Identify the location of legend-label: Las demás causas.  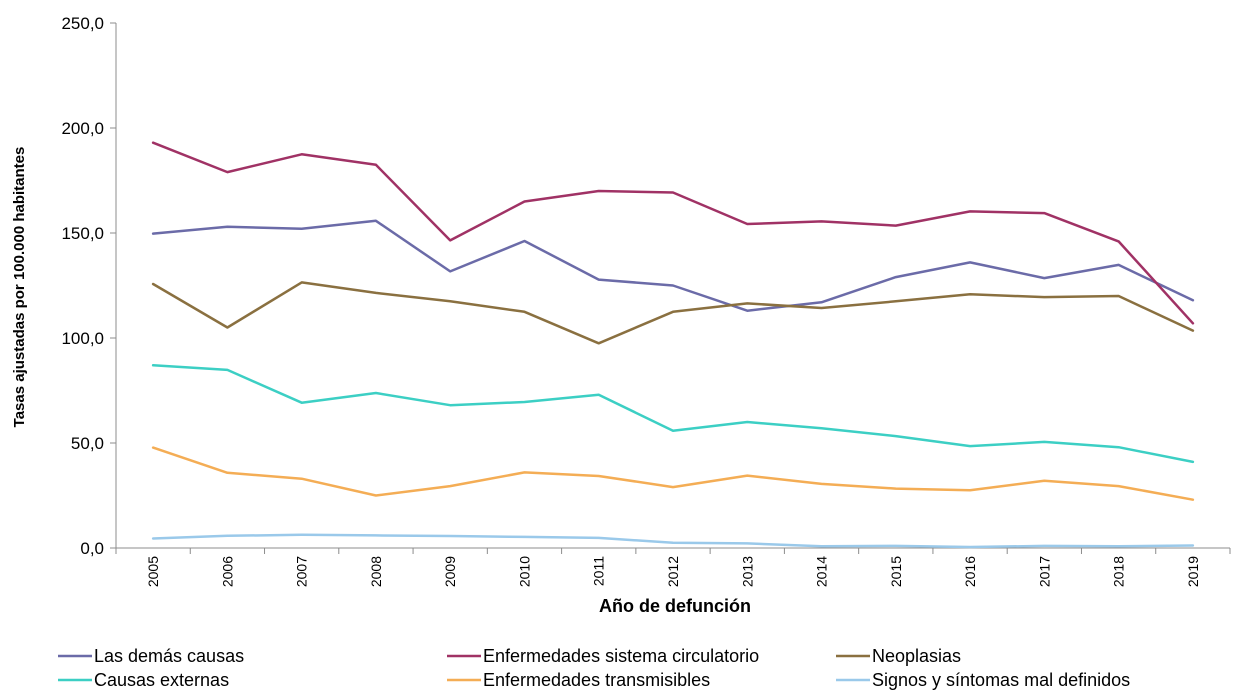
(169, 656).